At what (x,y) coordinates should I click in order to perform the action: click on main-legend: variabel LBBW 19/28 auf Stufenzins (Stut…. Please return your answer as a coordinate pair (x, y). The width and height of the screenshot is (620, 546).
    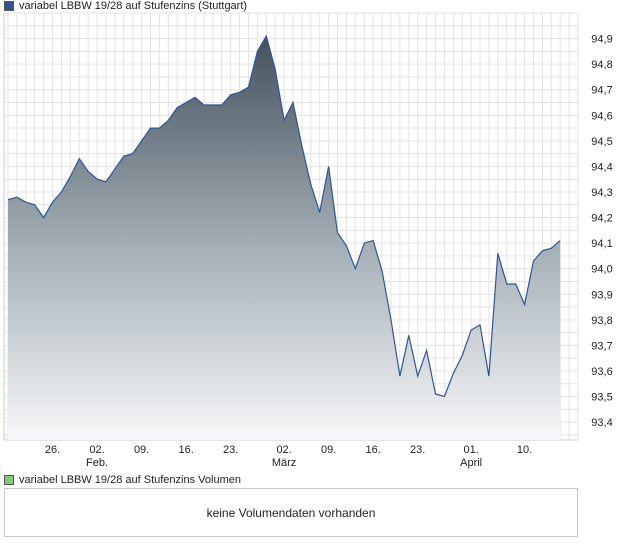
    Looking at the image, I should click on (125, 6).